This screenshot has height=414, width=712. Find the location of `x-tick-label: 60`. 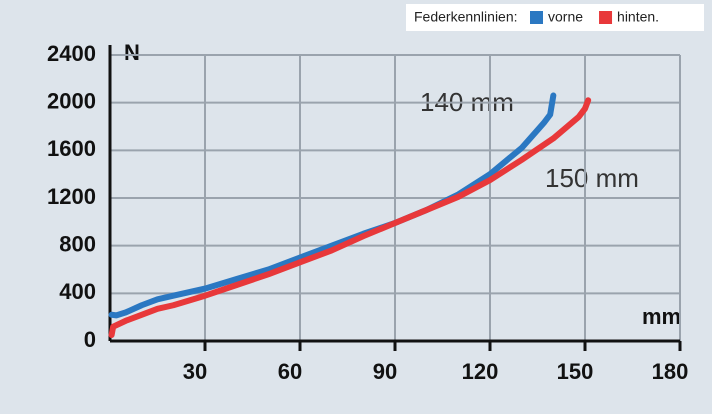

x-tick-label: 60 is located at coordinates (290, 371).